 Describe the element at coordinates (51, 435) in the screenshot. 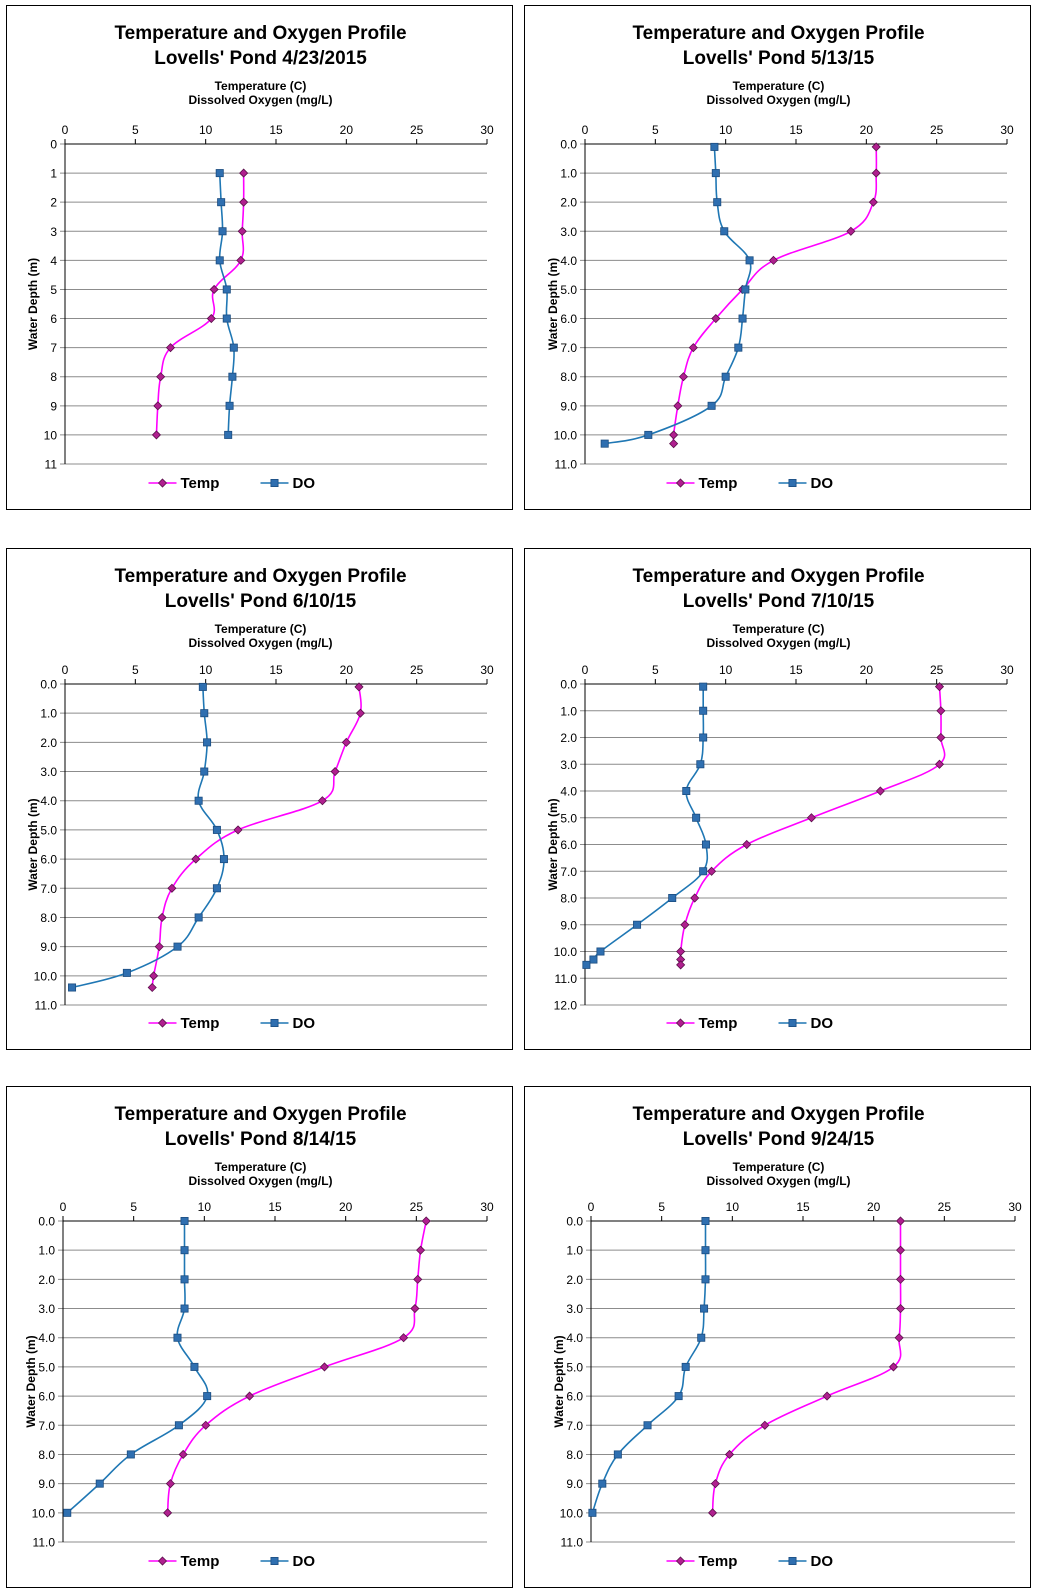

I see `y-tick-label: 10` at that location.